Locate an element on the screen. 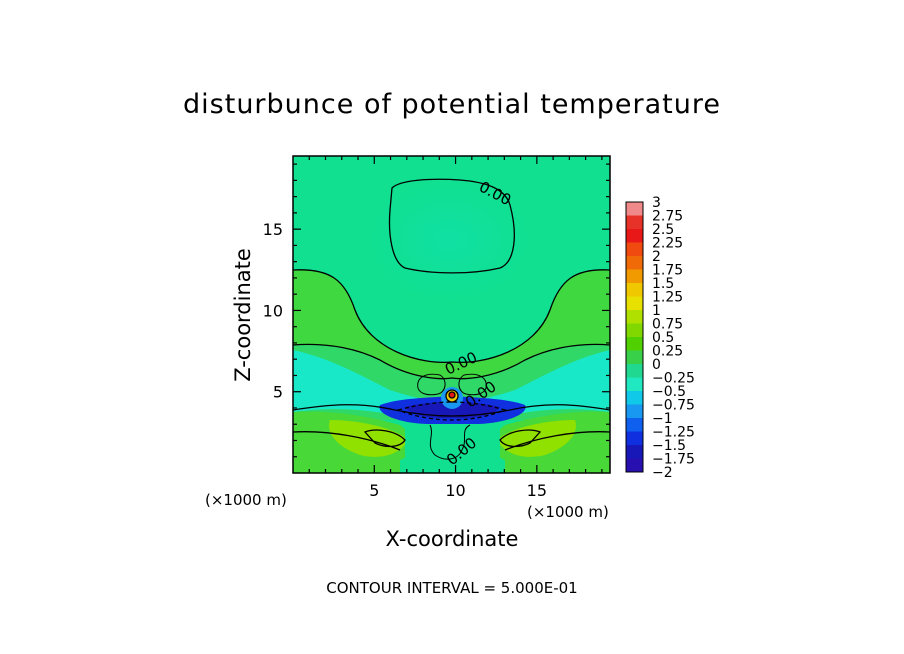 Image resolution: width=904 pixels, height=654 pixels. contour-zero-top is located at coordinates (451, 226).